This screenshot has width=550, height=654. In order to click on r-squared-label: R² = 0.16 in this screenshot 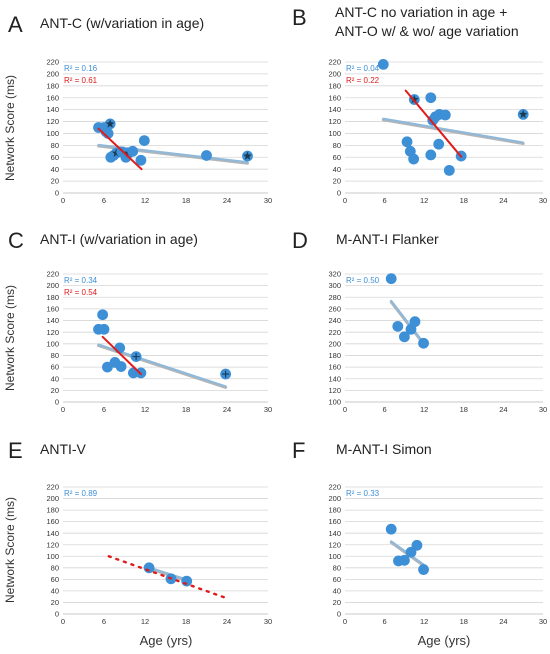, I will do `click(81, 68)`.